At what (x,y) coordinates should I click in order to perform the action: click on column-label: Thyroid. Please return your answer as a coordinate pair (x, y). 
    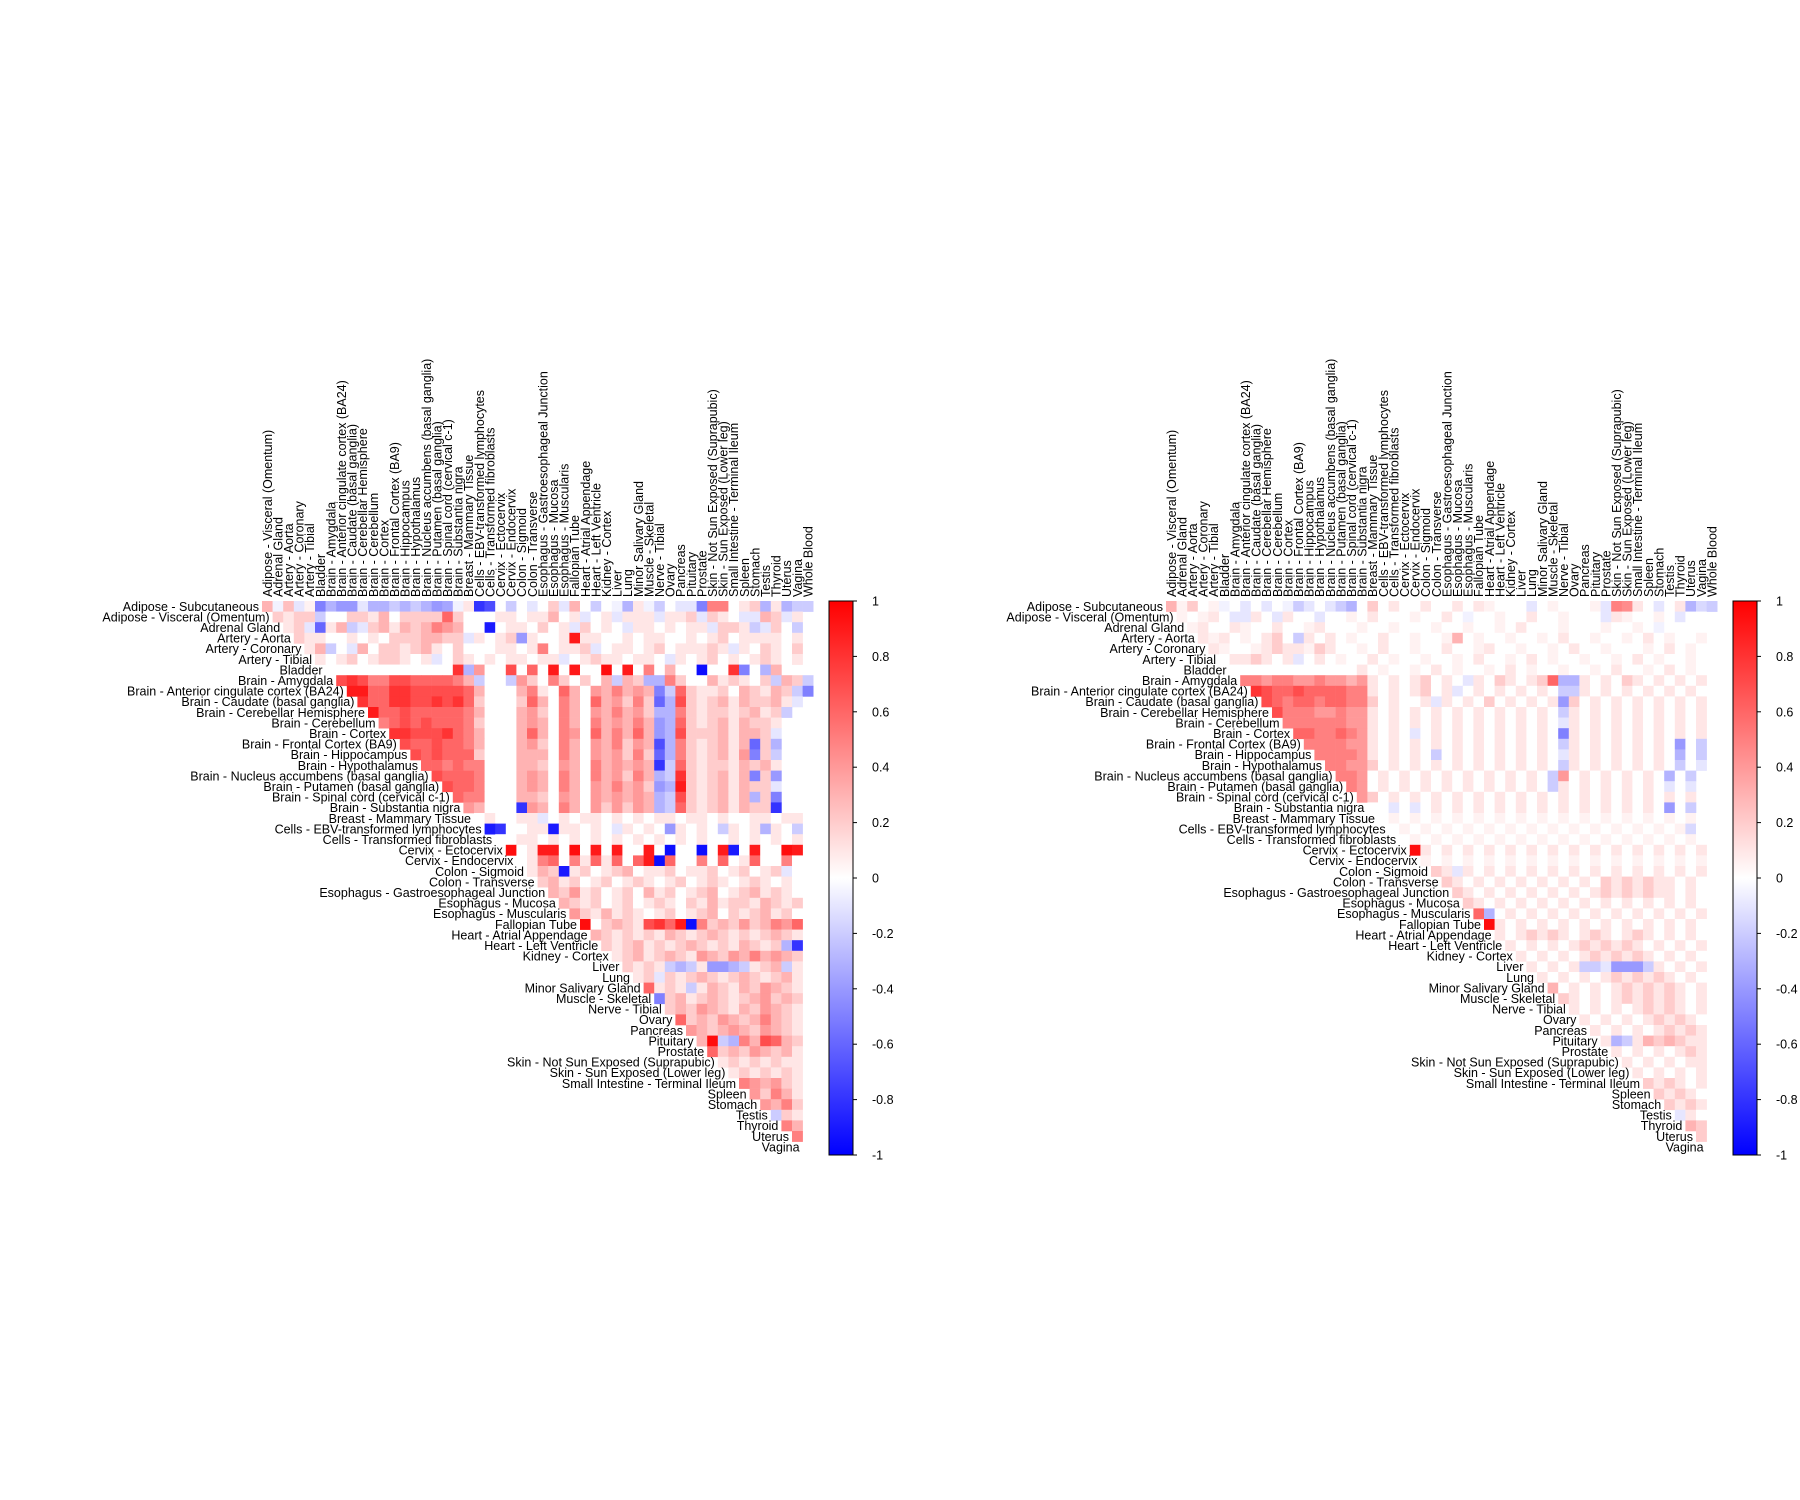
    Looking at the image, I should click on (777, 576).